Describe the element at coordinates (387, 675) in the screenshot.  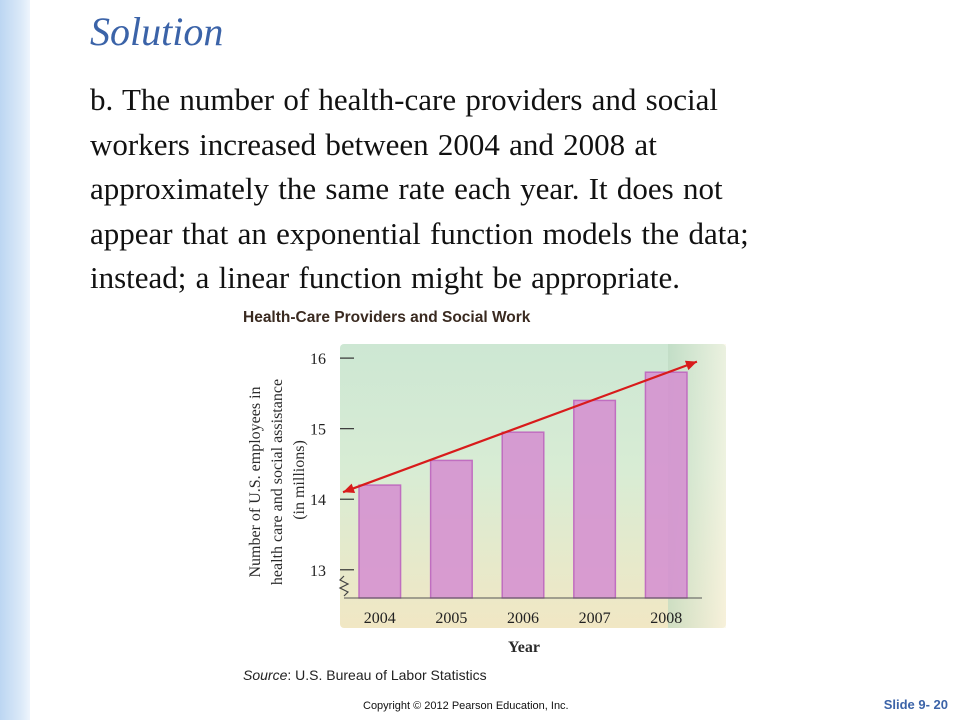
I see `source-text: : U.S. Bureau of Labor Statistics` at that location.